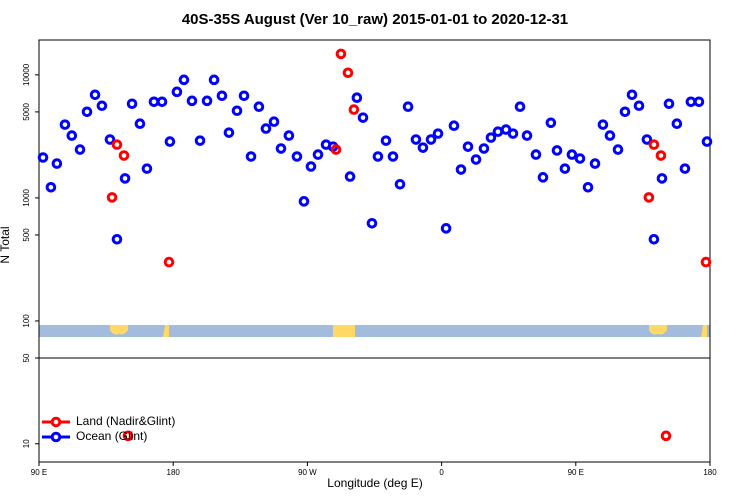 Image resolution: width=750 pixels, height=500 pixels. Describe the element at coordinates (26, 357) in the screenshot. I see `y-tick-label: 50` at that location.